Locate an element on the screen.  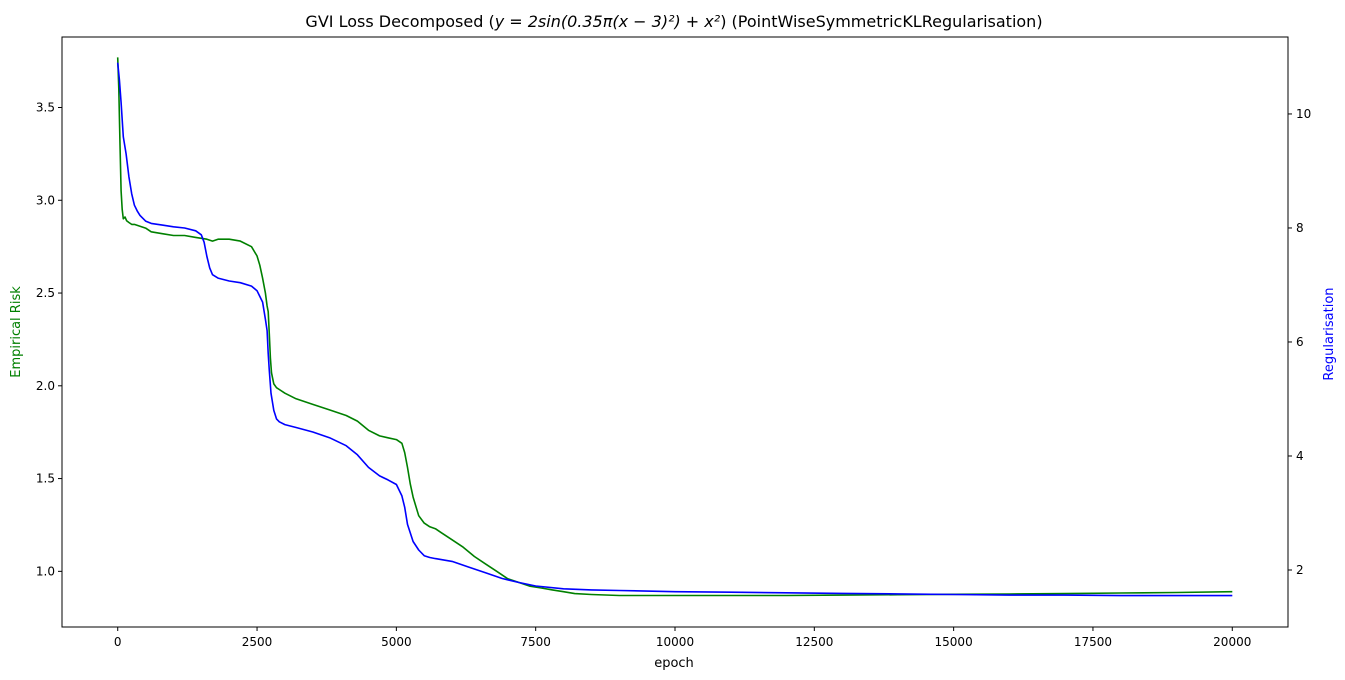
x-tick-label: 10000 is located at coordinates (675, 642).